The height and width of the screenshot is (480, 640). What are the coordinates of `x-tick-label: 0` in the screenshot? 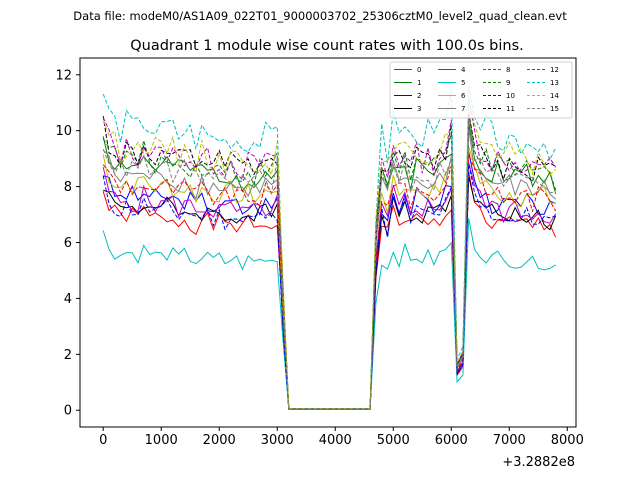 It's located at (103, 440).